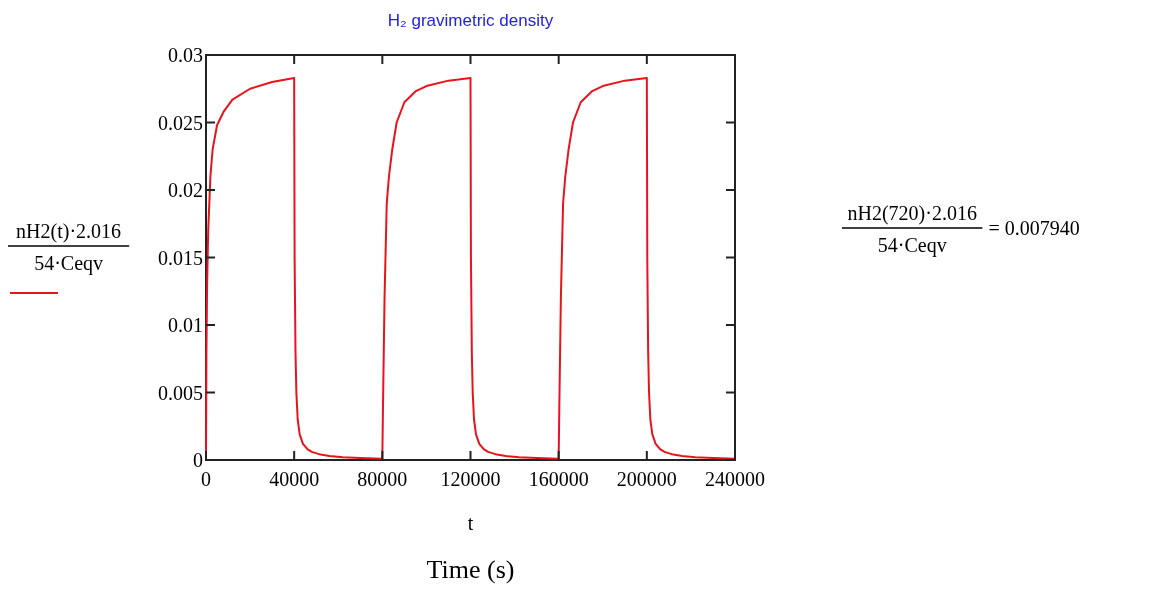 The image size is (1156, 592). I want to click on text: = 0.007940, so click(1034, 228).